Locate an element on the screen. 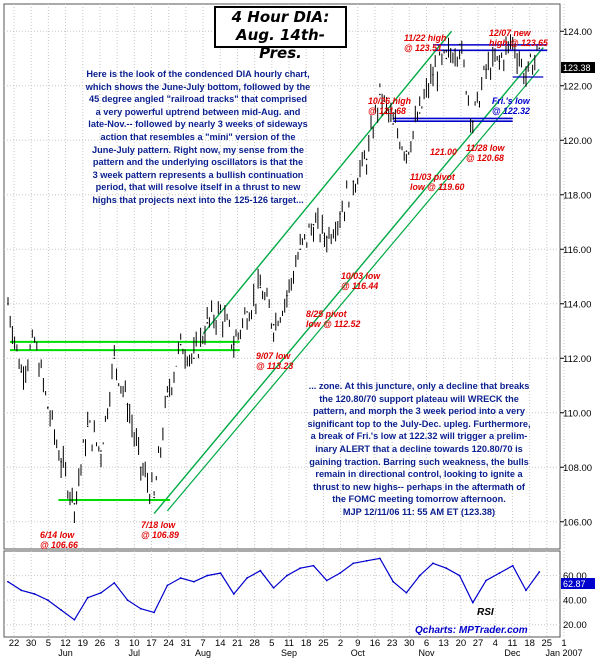 Image resolution: width=595 pixels, height=659 pixels. title-line-2: Aug. 14th-Pres. is located at coordinates (280, 44).